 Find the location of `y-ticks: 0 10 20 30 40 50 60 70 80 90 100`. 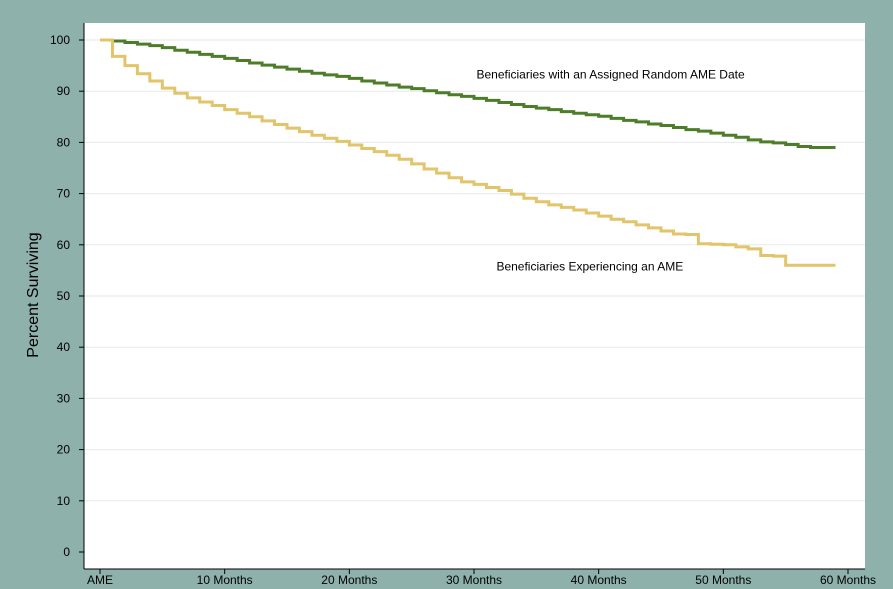

y-ticks: 0 10 20 30 40 50 60 70 80 90 100 is located at coordinates (67, 296).